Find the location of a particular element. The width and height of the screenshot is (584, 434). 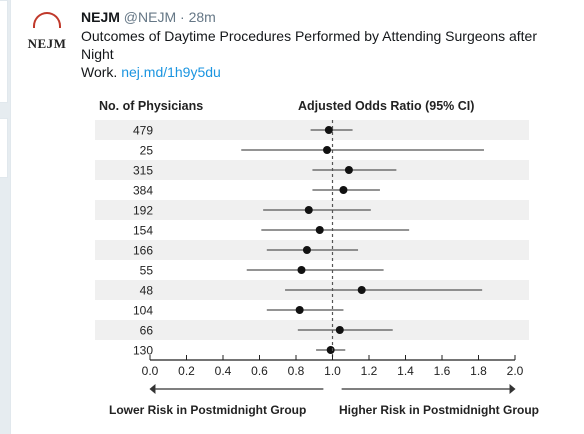

x-tick-label: 1.2 is located at coordinates (369, 371).